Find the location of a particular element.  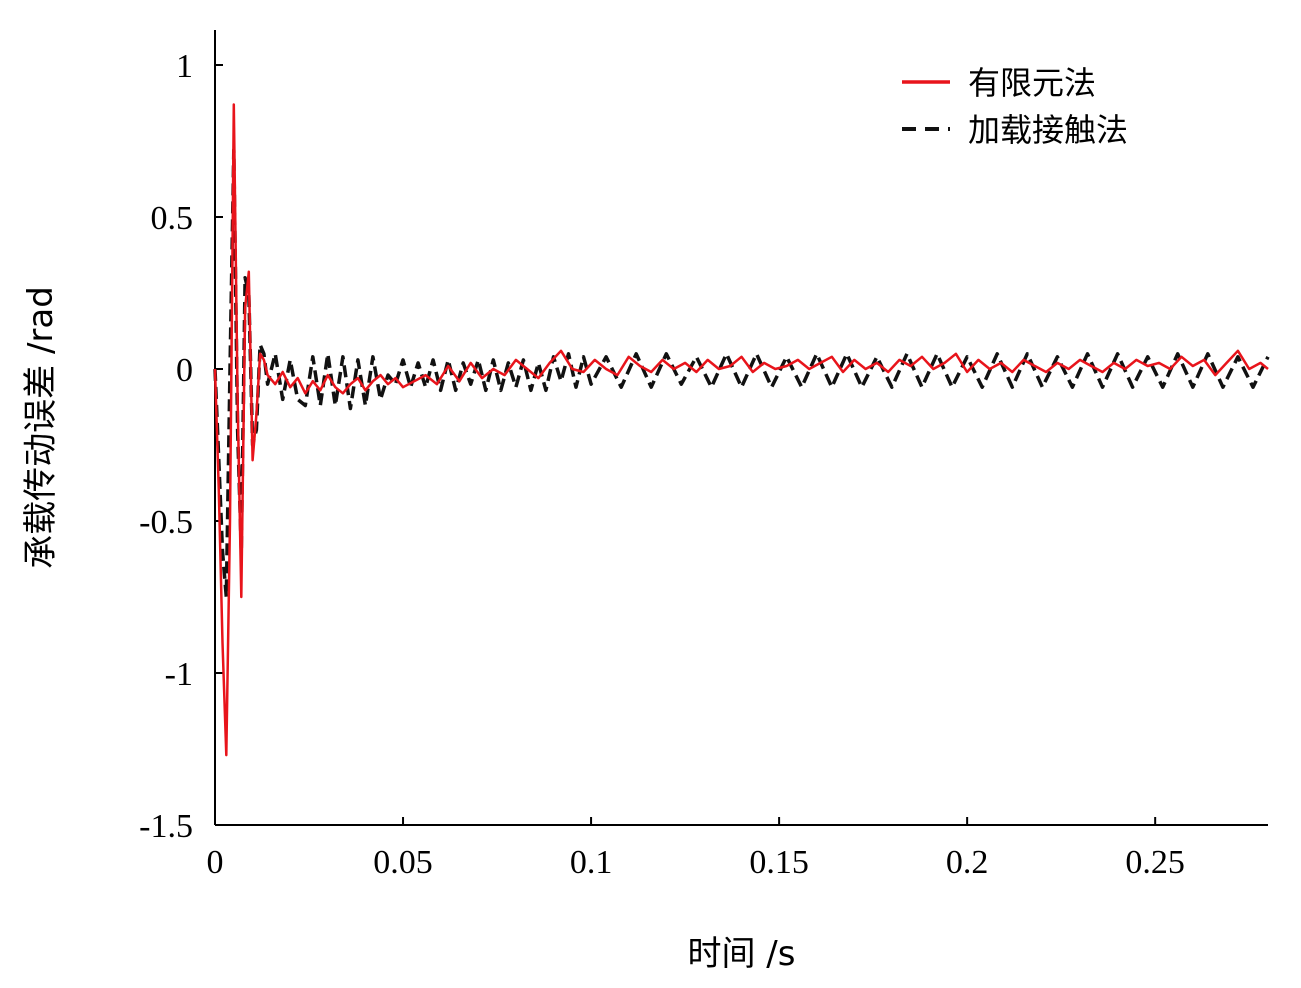

y-tick-label: 0.5 is located at coordinates (172, 218).